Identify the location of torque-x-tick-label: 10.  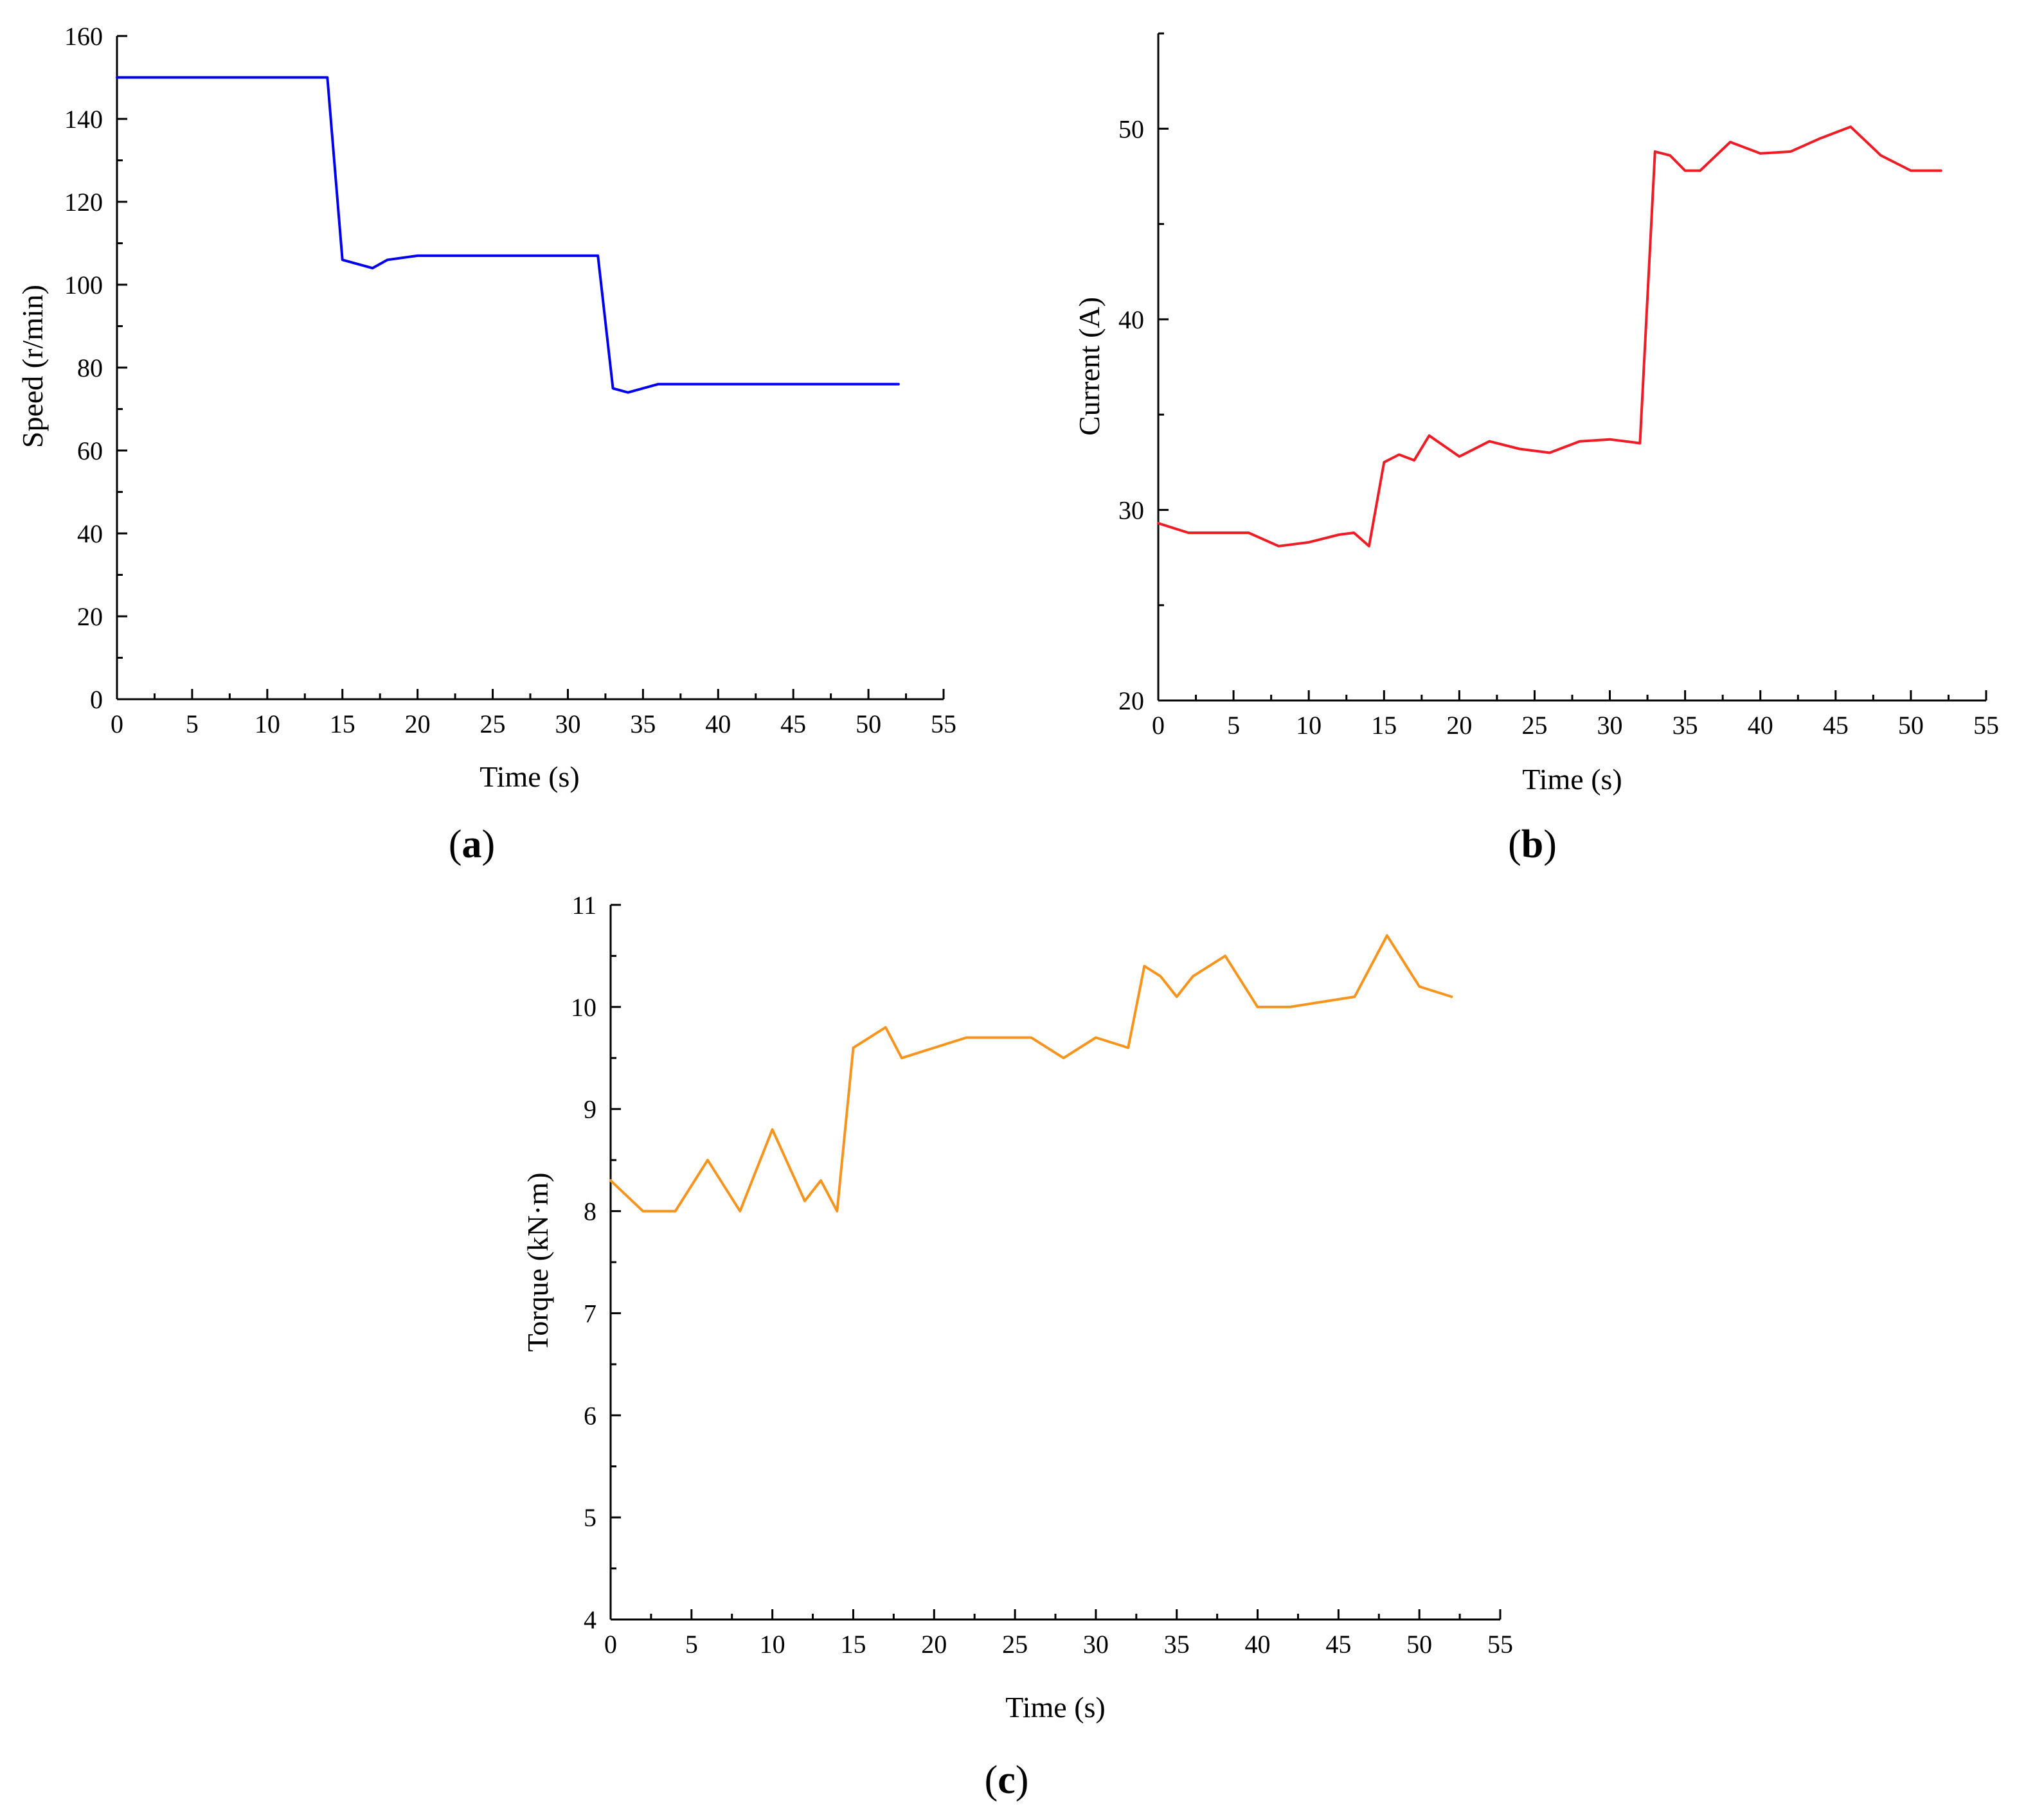
(772, 1644).